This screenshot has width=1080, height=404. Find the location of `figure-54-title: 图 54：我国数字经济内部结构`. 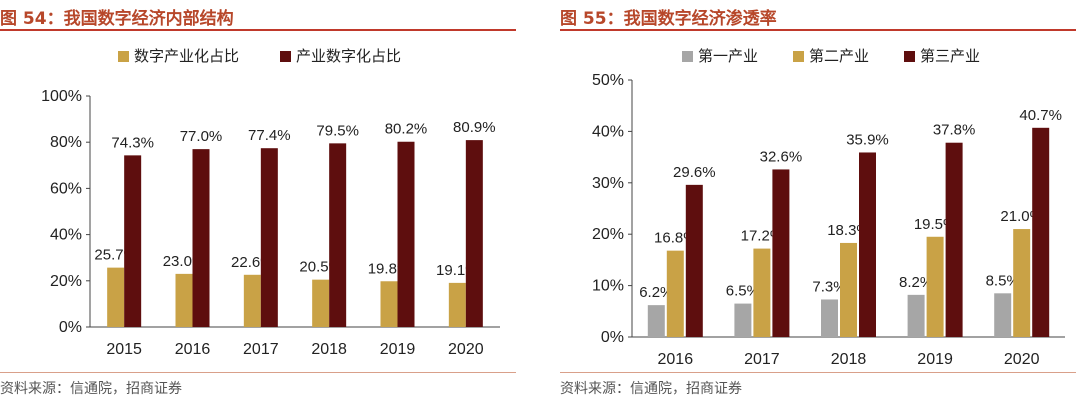

figure-54-title: 图 54：我国数字经济内部结构 is located at coordinates (117, 19).